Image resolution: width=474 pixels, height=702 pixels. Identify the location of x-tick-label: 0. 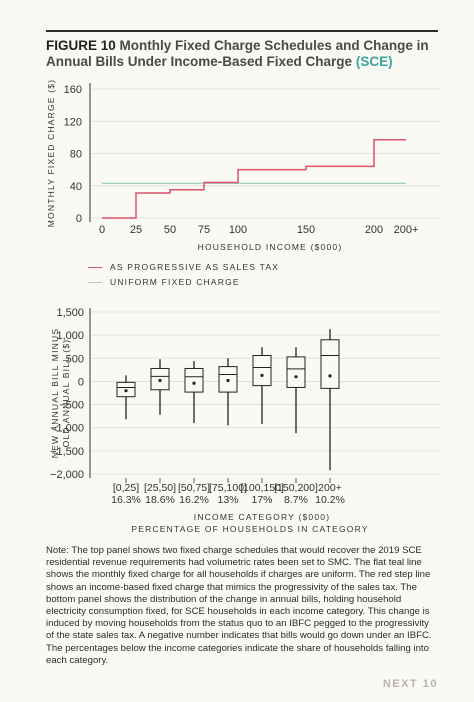
(102, 230).